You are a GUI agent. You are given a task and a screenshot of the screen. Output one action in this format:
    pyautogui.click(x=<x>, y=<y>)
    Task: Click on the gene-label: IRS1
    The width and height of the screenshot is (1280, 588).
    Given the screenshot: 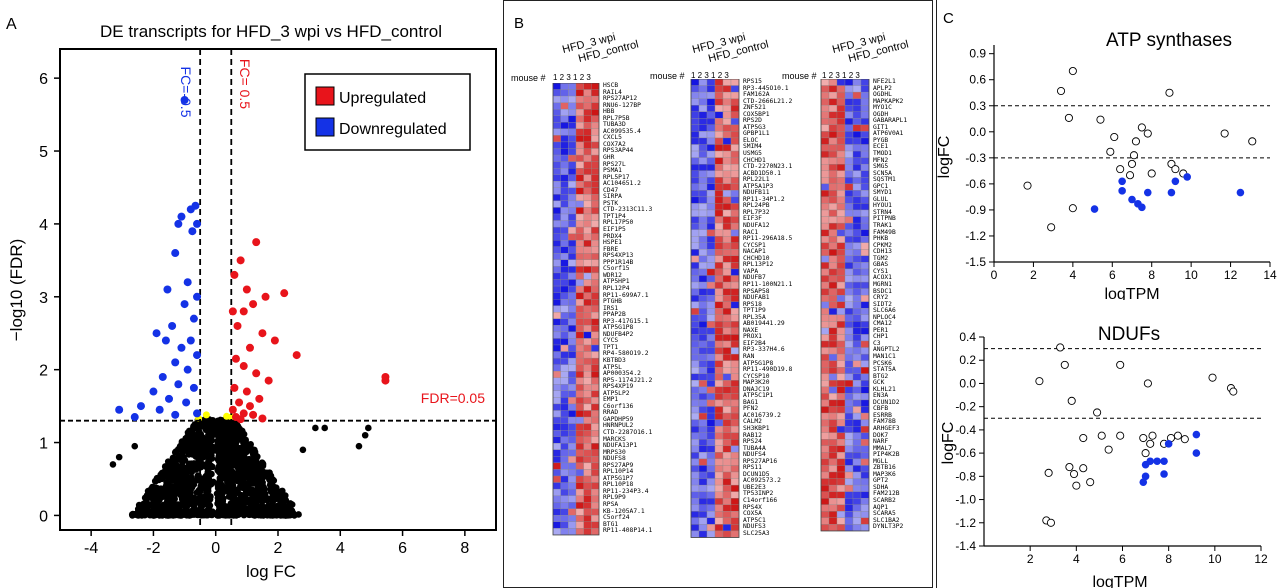 What is the action you would take?
    pyautogui.click(x=611, y=308)
    